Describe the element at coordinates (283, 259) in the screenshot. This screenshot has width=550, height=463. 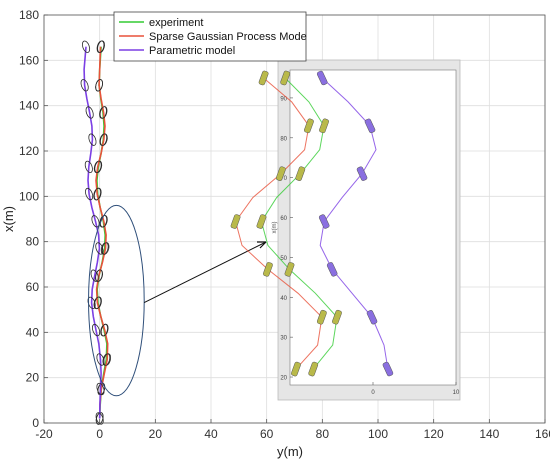
I see `inset-y-tick-label: 50` at that location.